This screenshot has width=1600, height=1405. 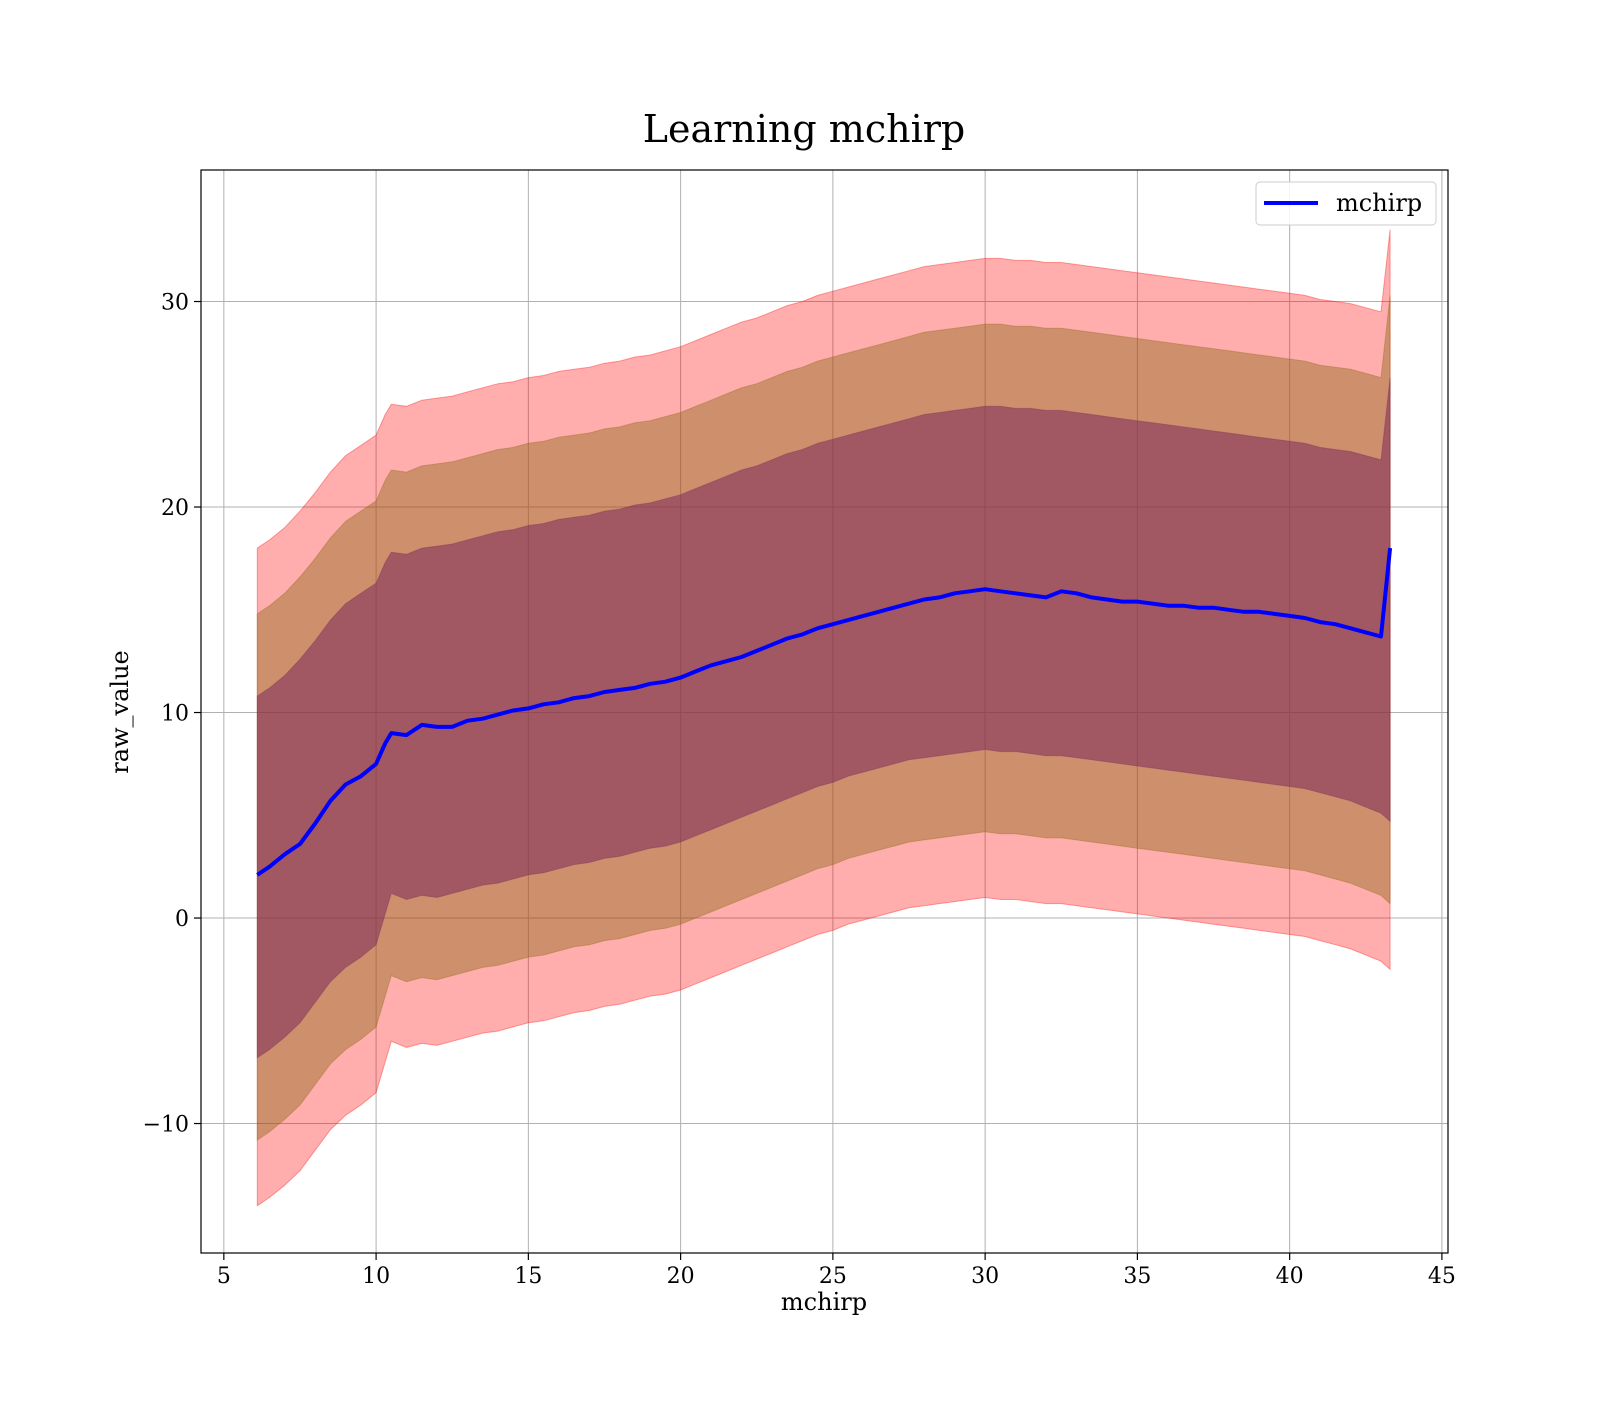 What do you see at coordinates (528, 1276) in the screenshot?
I see `x-tick-label: 15` at bounding box center [528, 1276].